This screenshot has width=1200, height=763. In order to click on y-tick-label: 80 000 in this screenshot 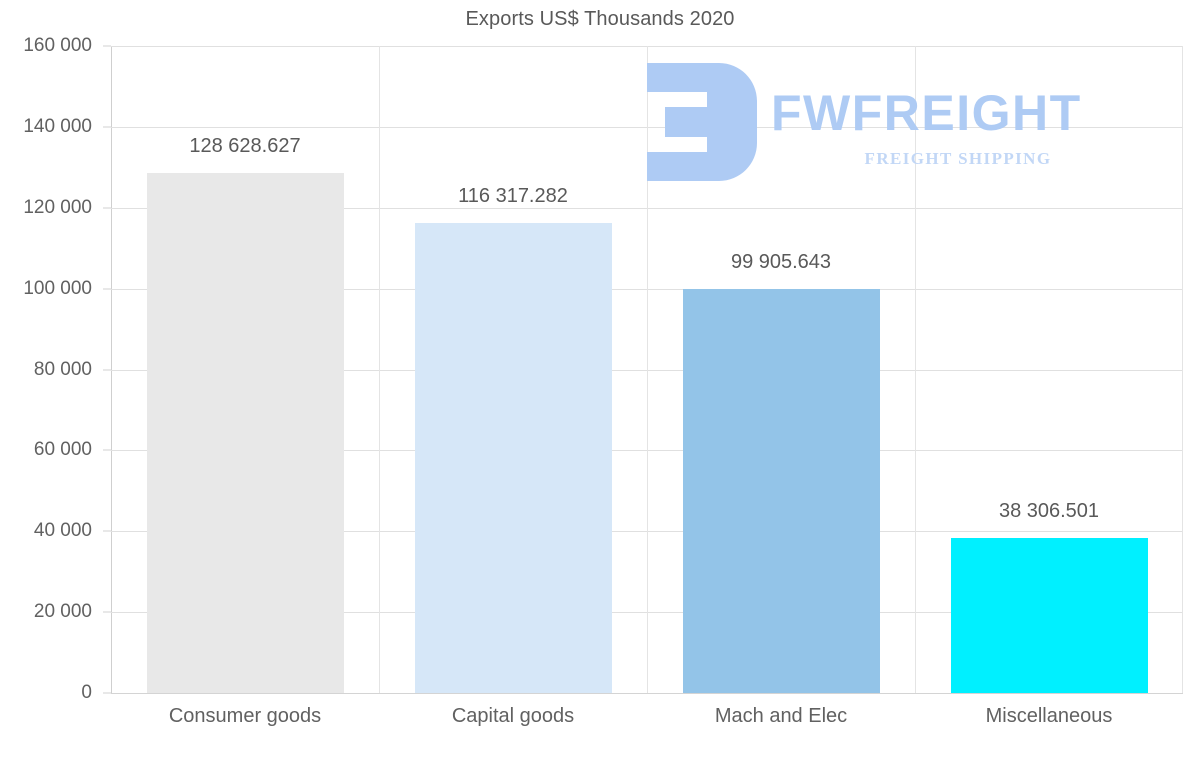, I will do `click(62, 369)`.